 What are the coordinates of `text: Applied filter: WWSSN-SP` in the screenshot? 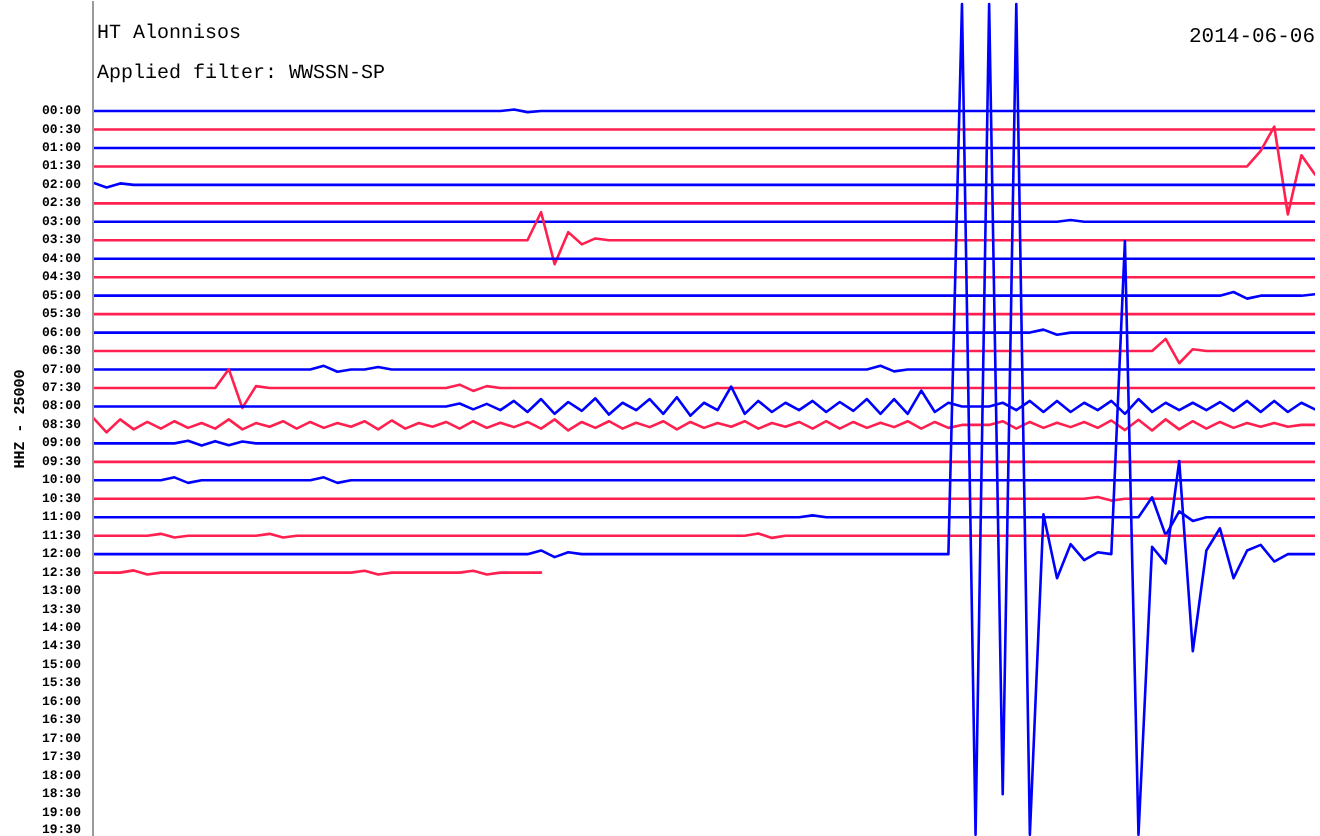 It's located at (241, 74).